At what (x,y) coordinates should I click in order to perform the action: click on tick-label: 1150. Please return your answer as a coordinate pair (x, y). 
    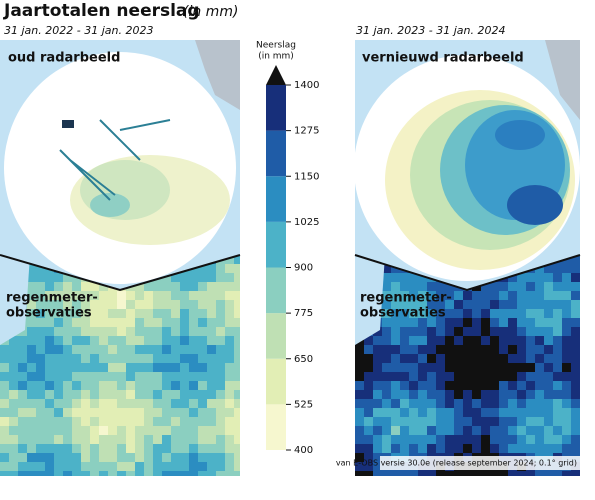
    Looking at the image, I should click on (306, 176).